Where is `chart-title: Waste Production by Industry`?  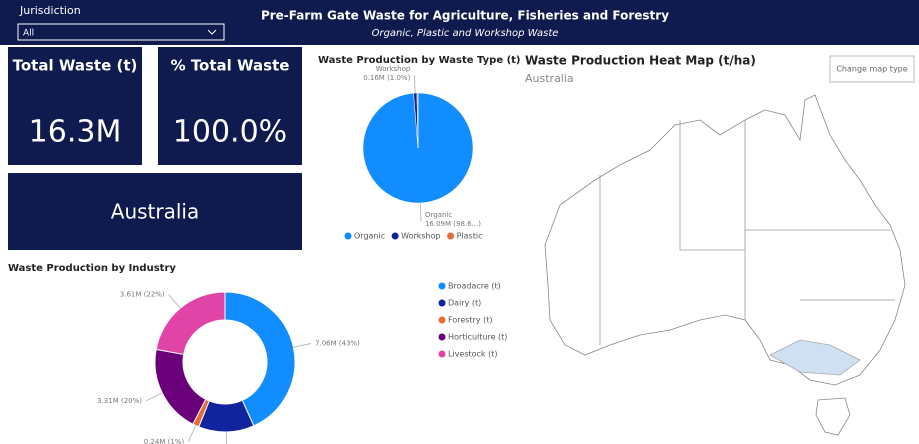
chart-title: Waste Production by Industry is located at coordinates (92, 268).